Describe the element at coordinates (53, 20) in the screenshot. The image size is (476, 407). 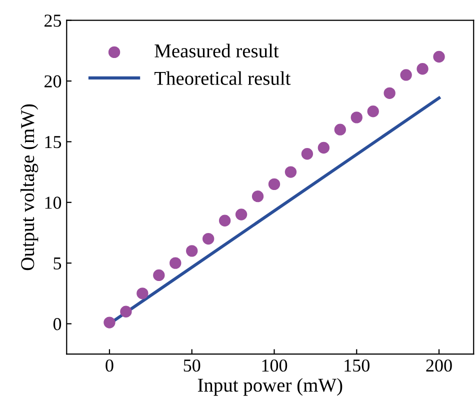
I see `y-tick-label: 25` at that location.